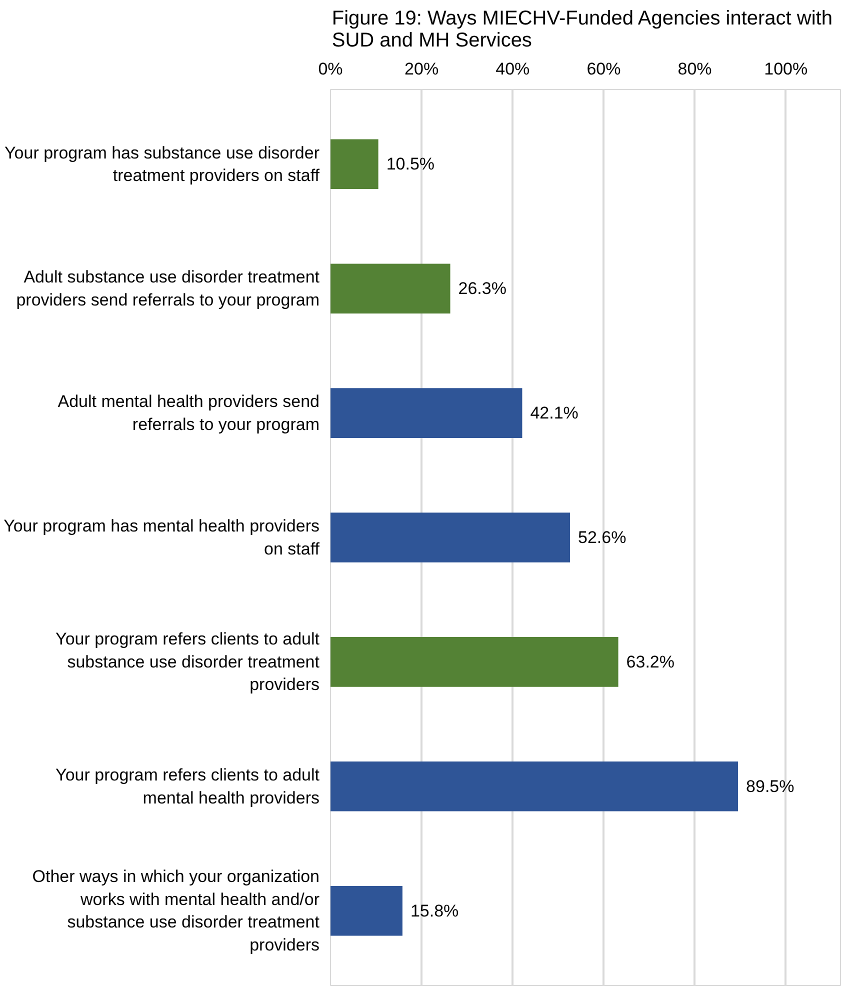  I want to click on data-label: 42.1%, so click(554, 413).